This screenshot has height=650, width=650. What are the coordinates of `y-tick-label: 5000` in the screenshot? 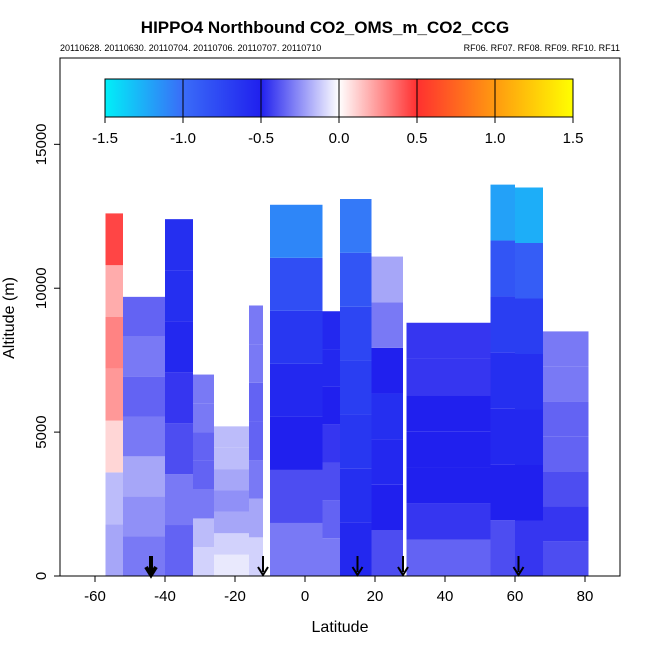 It's located at (41, 431).